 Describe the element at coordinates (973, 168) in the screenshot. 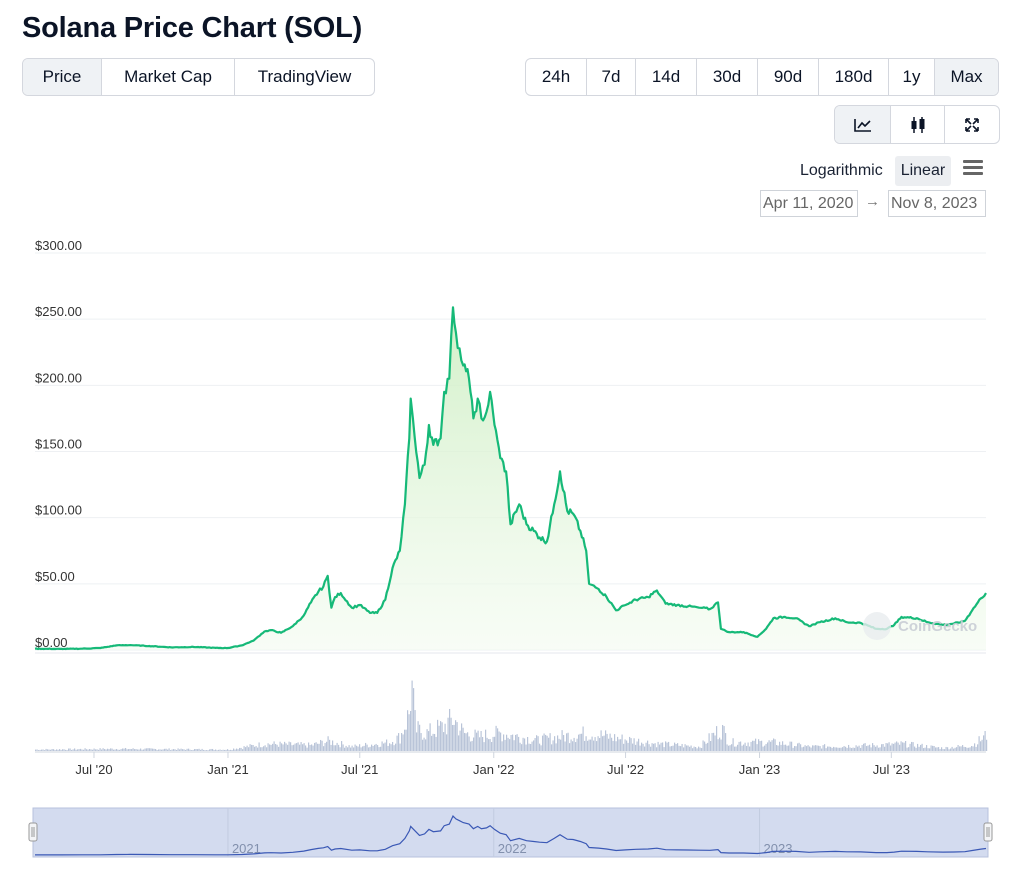

I see `hamburger-menu-icon` at that location.